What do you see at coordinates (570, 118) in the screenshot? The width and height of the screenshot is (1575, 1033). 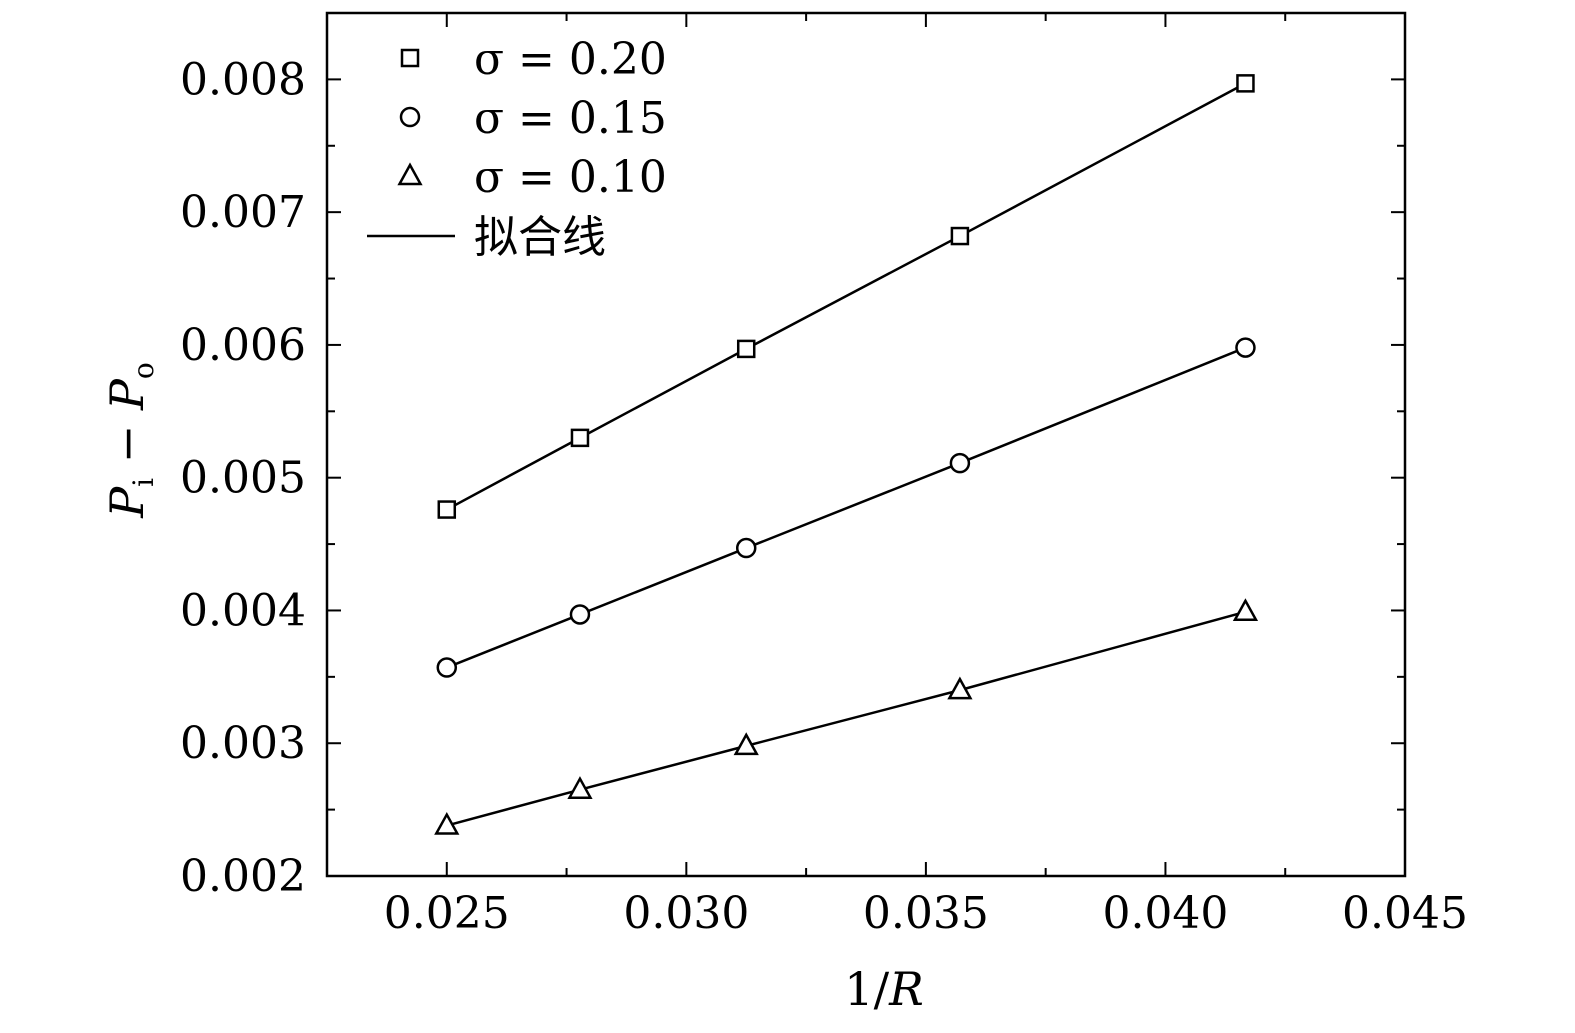 I see `legend-label: σ = 0.15` at bounding box center [570, 118].